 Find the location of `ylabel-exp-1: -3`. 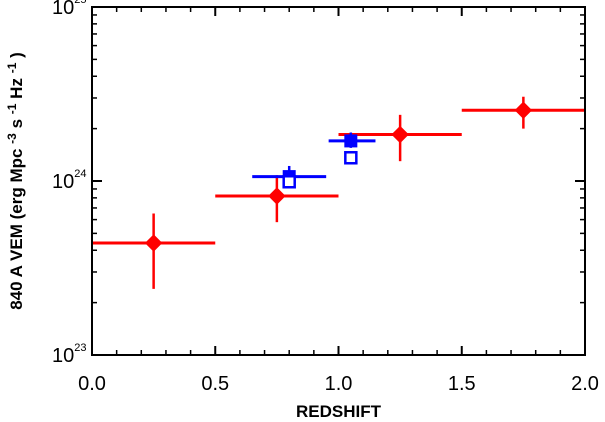

ylabel-exp-1: -3 is located at coordinates (12, 138).